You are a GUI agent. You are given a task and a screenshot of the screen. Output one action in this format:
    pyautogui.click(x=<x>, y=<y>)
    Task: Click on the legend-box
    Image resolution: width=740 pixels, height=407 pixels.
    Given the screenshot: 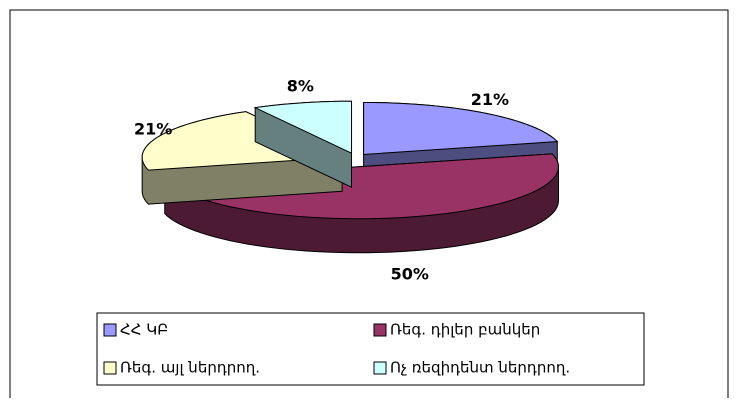 What is the action you would take?
    pyautogui.click(x=370, y=349)
    